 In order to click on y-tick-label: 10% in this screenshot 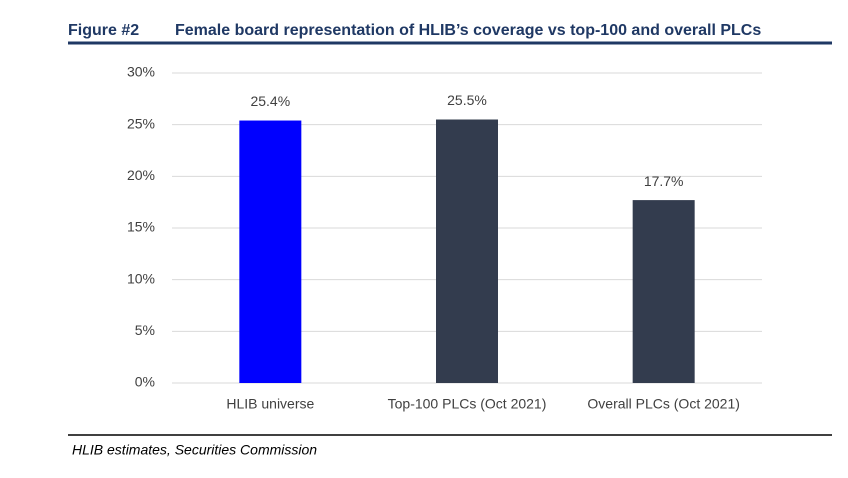, I will do `click(141, 278)`.